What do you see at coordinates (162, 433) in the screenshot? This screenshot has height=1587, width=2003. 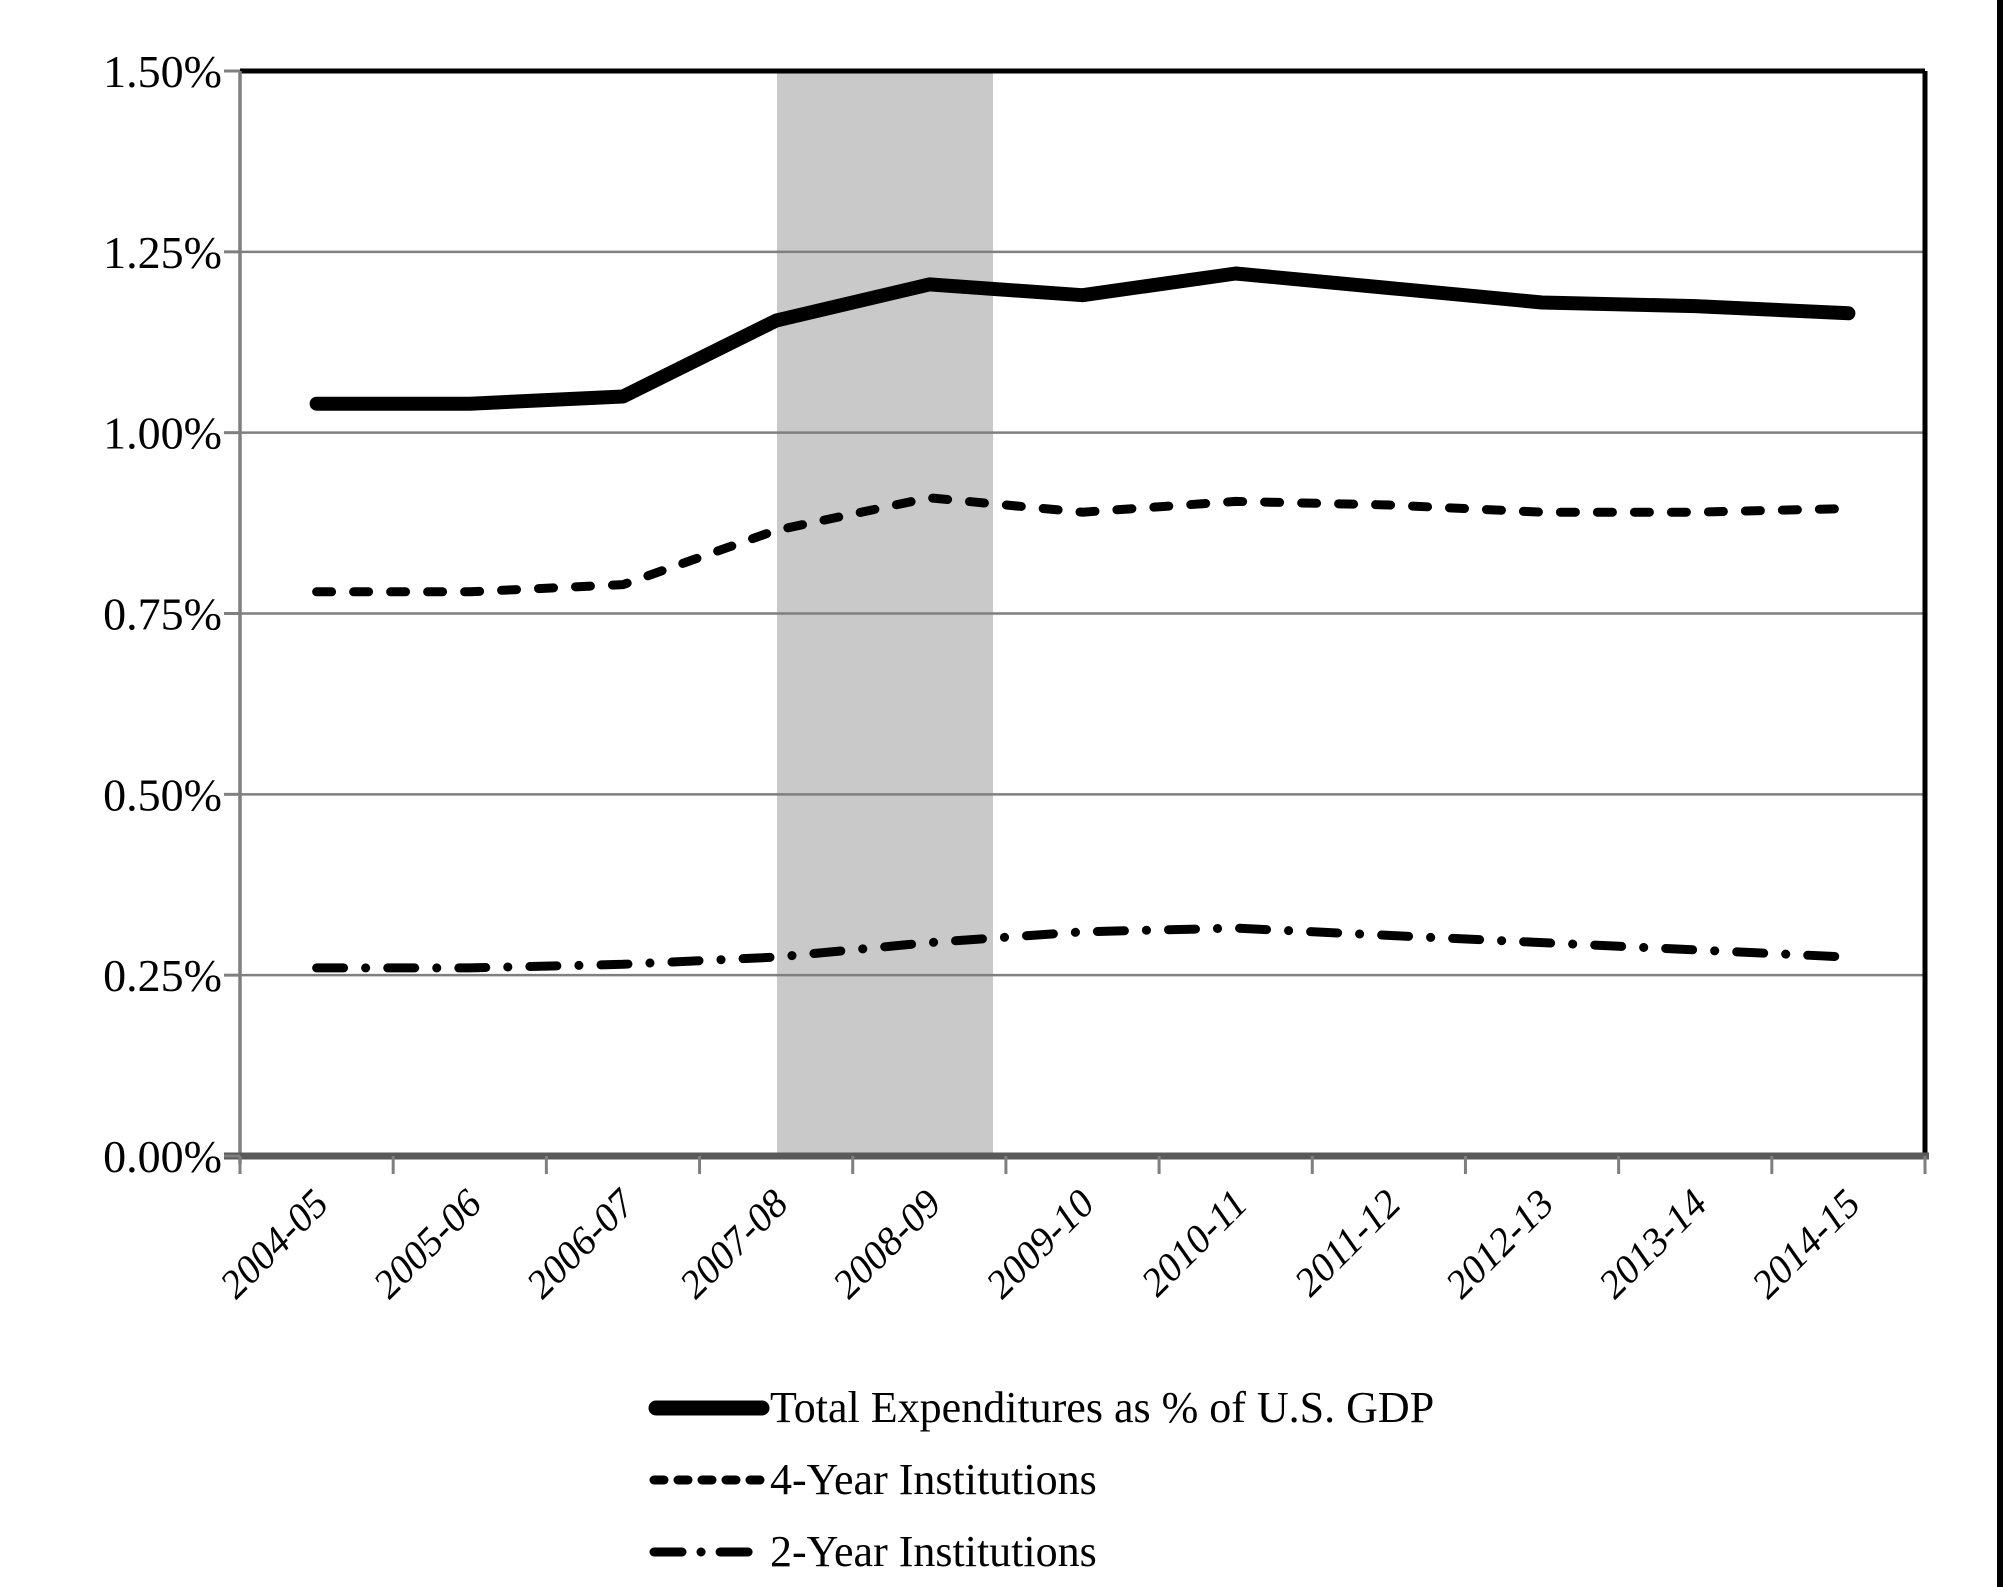 I see `y-axis-label: 1.00%` at bounding box center [162, 433].